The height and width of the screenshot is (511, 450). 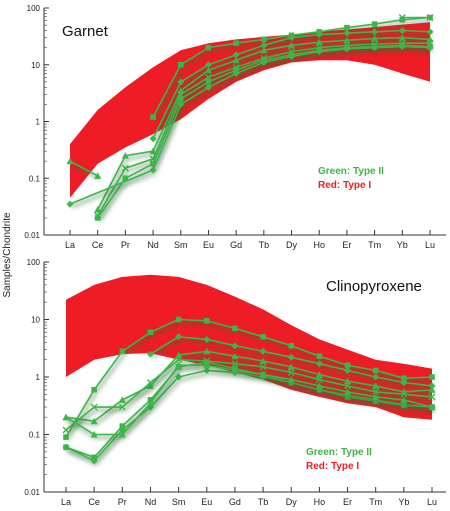 What do you see at coordinates (374, 245) in the screenshot?
I see `x-tick-label: Tm` at bounding box center [374, 245].